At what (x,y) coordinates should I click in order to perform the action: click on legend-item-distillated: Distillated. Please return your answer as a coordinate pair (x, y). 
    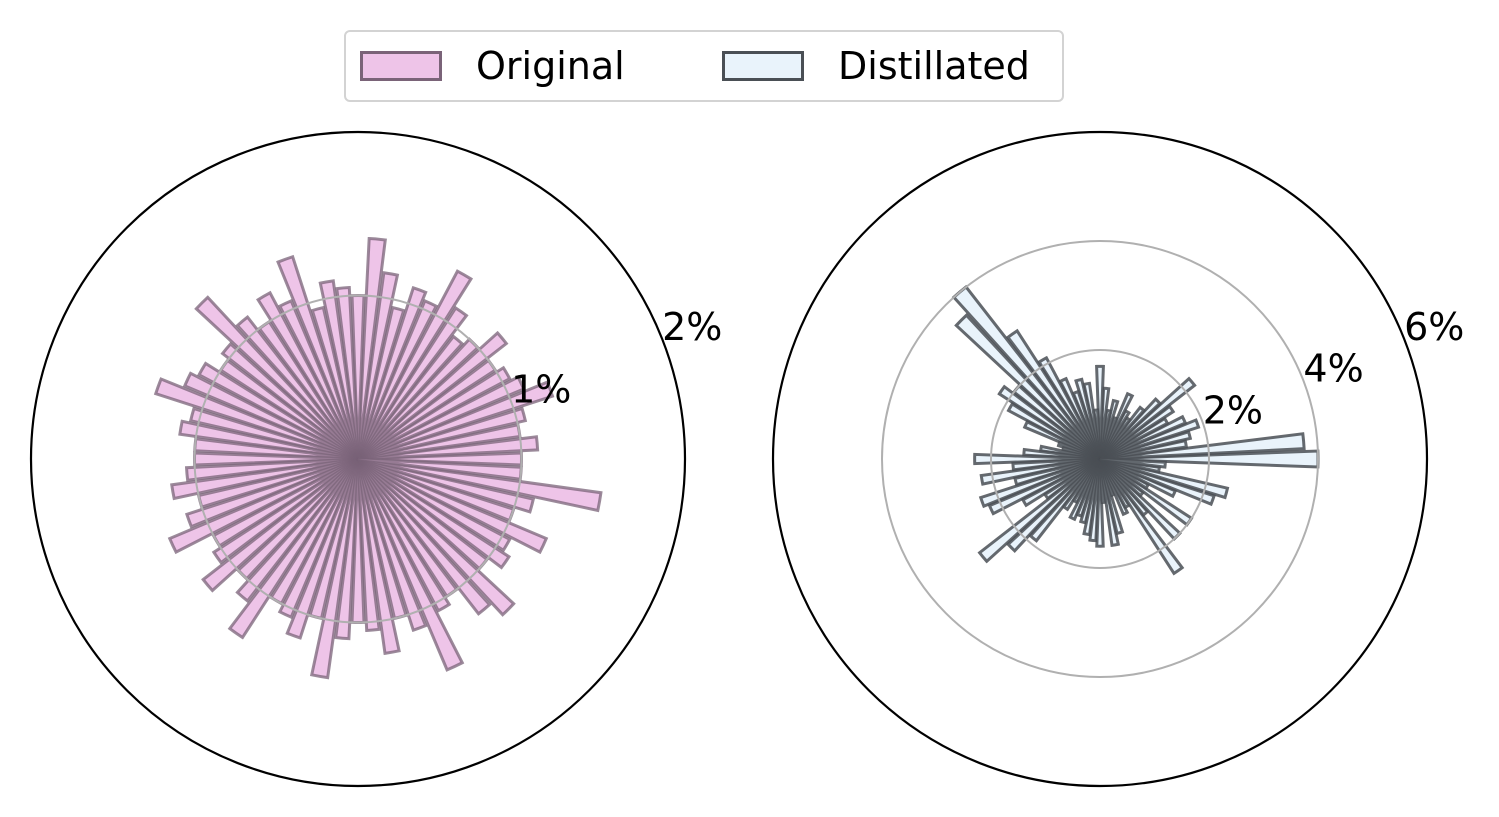
    Looking at the image, I should click on (876, 66).